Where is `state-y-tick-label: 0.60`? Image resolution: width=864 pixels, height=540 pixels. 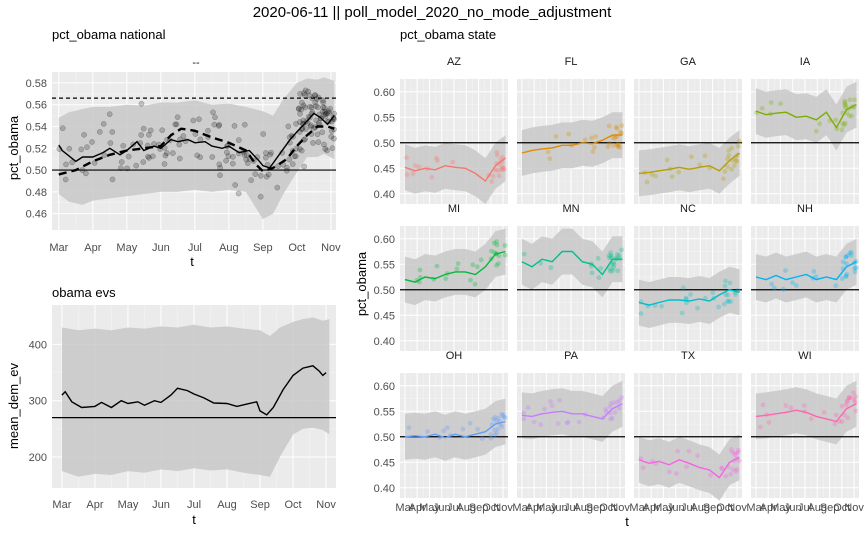 state-y-tick-label: 0.60 is located at coordinates (384, 387).